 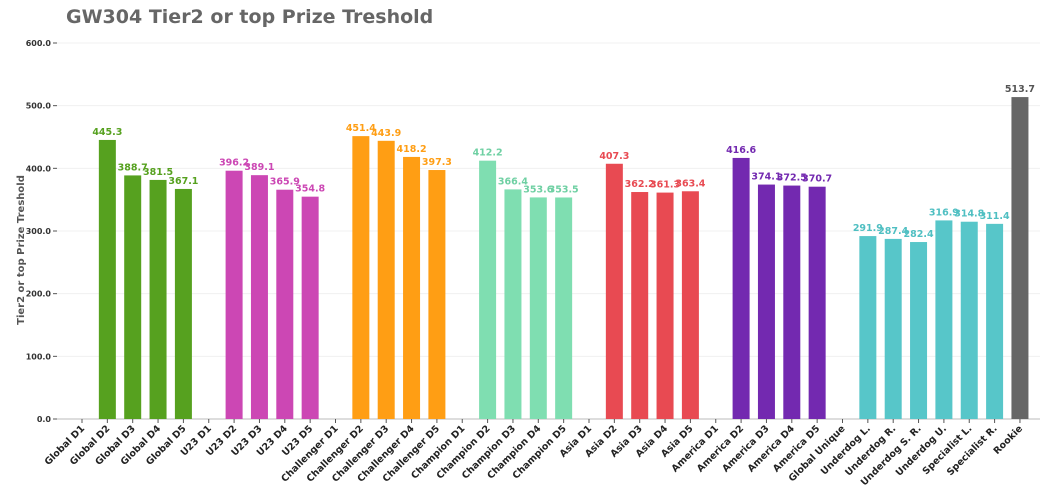 What do you see at coordinates (919, 234) in the screenshot?
I see `data-label: 282.4` at bounding box center [919, 234].